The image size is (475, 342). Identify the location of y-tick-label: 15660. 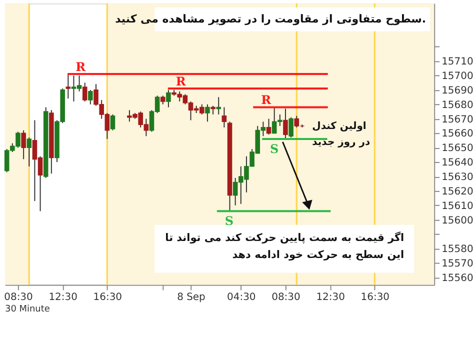
(458, 134).